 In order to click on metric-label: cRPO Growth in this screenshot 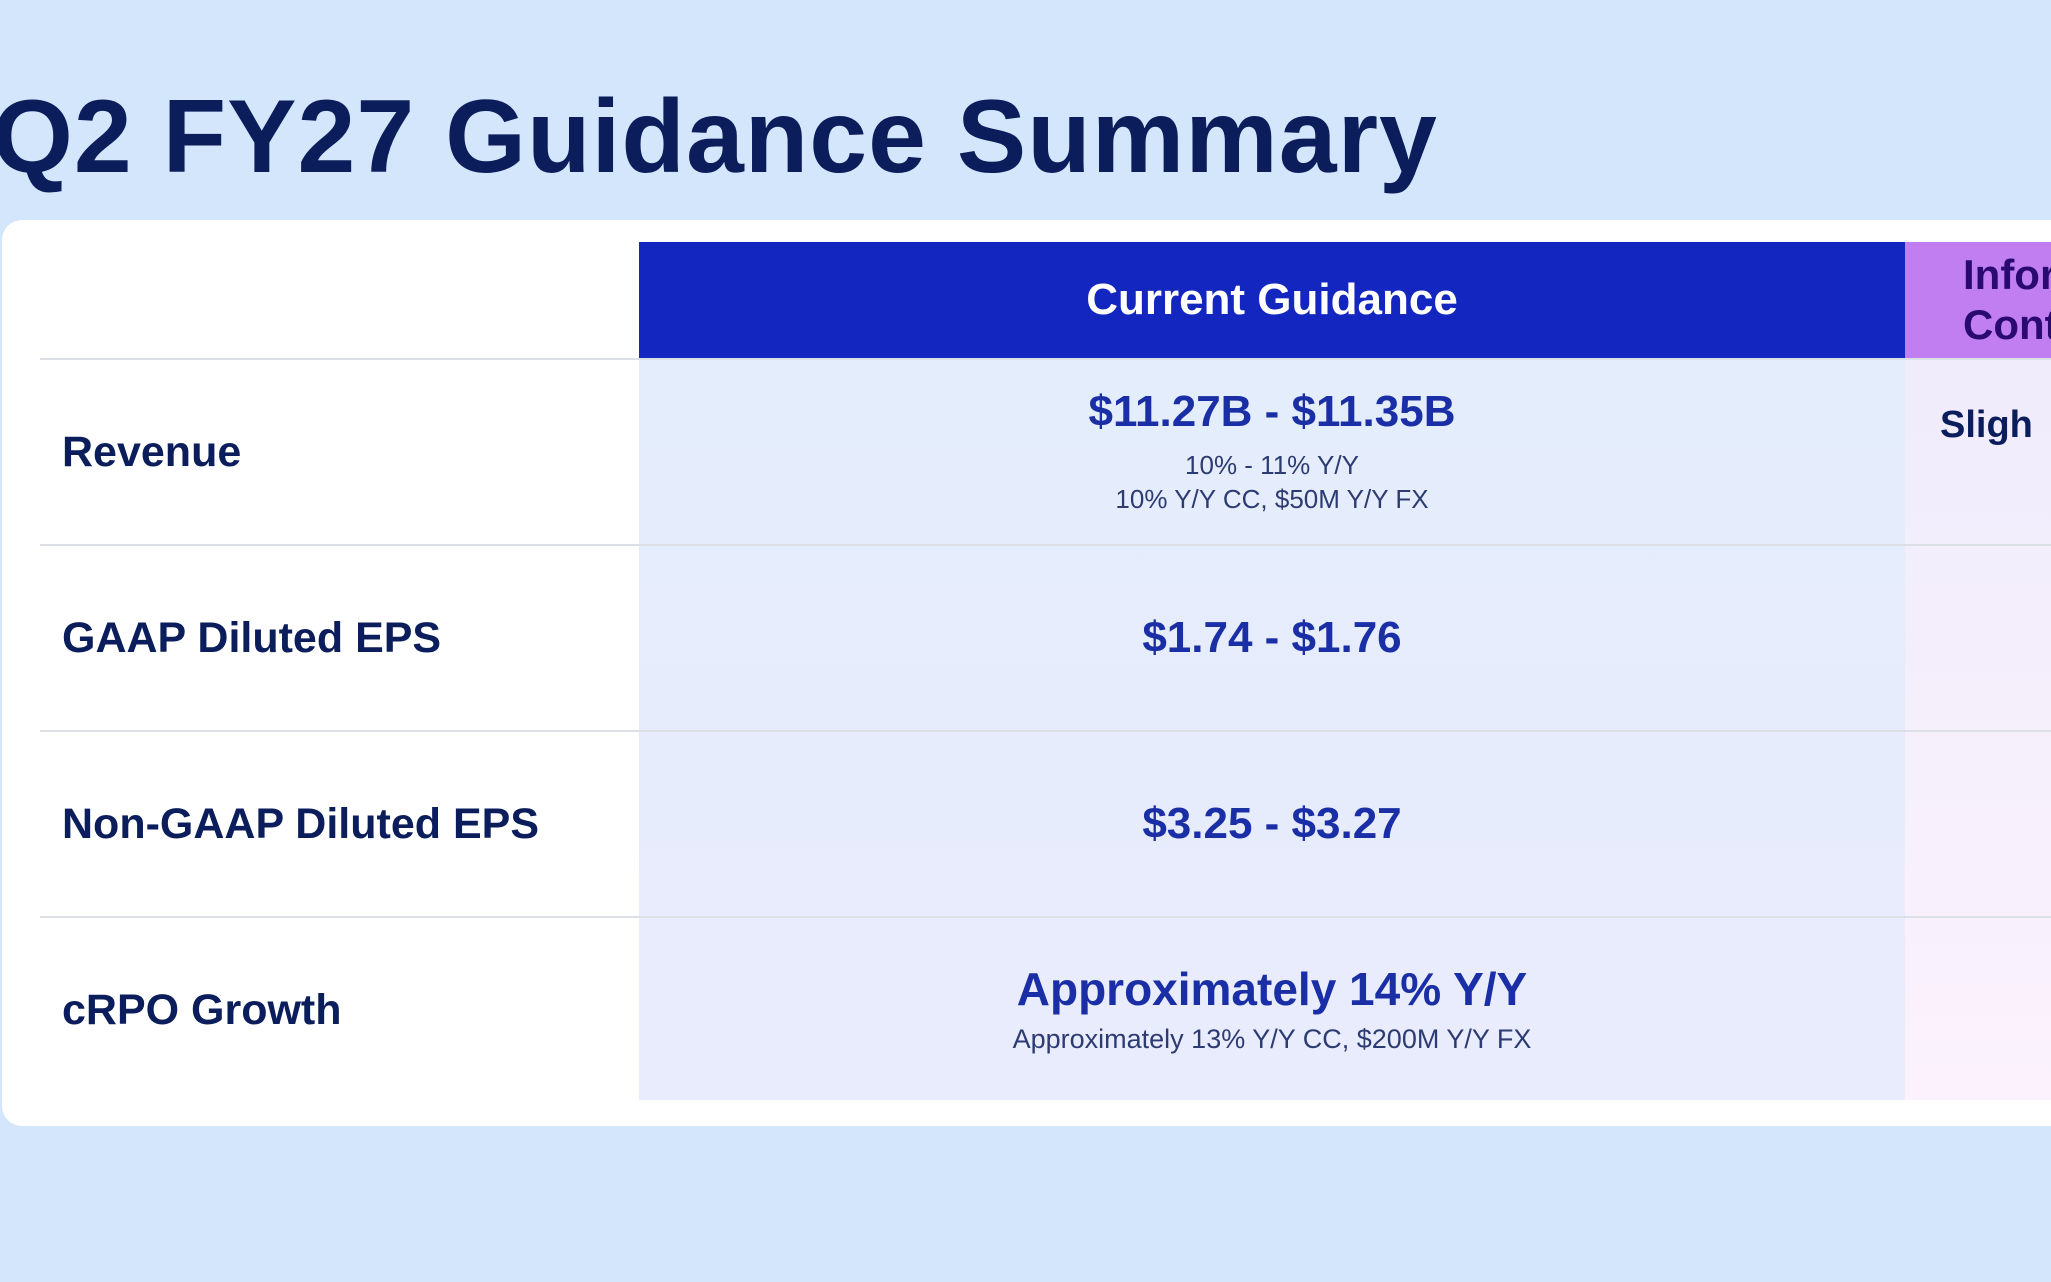, I will do `click(202, 1009)`.